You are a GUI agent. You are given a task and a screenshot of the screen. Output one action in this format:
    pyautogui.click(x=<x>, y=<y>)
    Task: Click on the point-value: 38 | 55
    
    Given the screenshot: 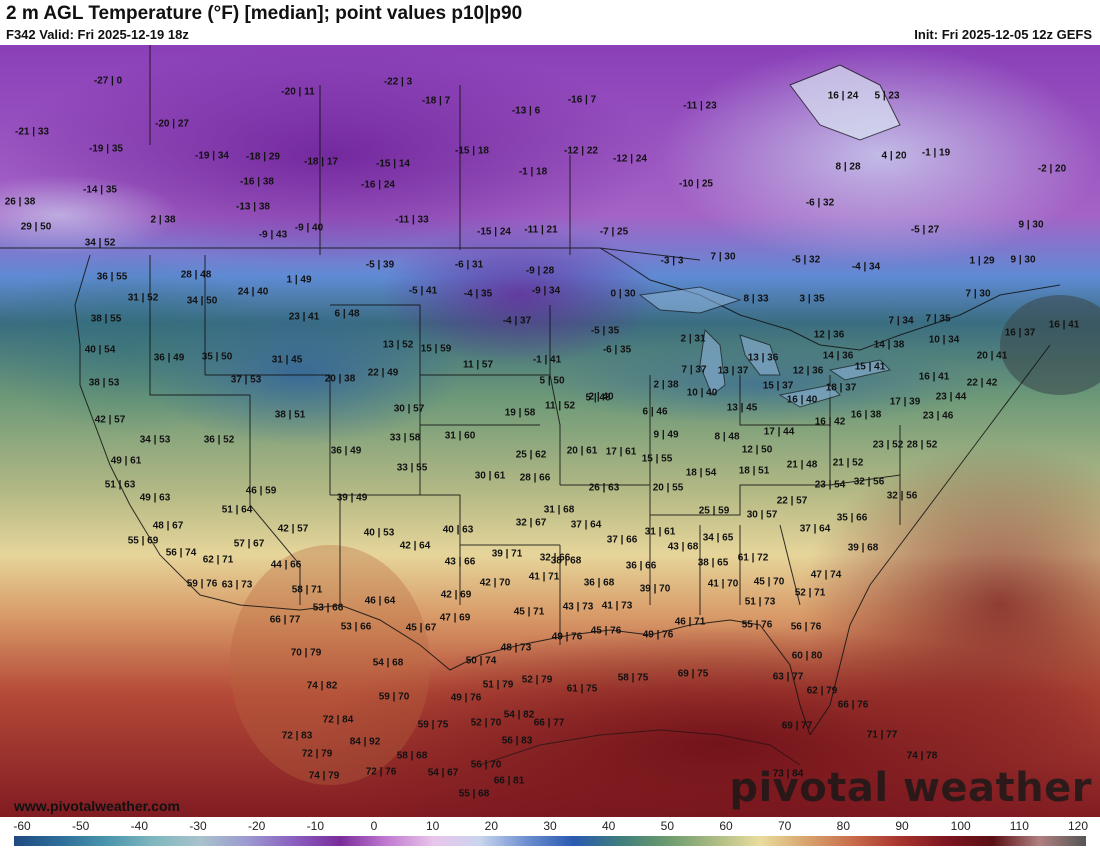 What is the action you would take?
    pyautogui.click(x=106, y=319)
    